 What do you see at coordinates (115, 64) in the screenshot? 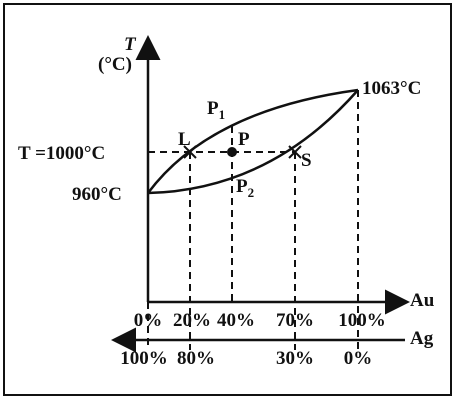
I see `y-unit: (°C)` at bounding box center [115, 64].